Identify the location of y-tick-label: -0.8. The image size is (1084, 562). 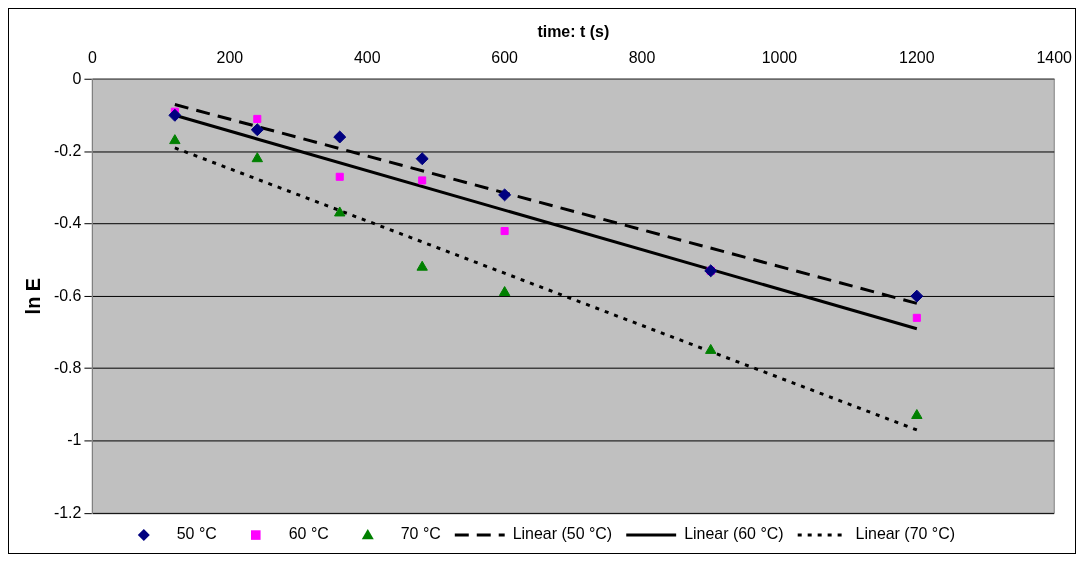
(67, 367).